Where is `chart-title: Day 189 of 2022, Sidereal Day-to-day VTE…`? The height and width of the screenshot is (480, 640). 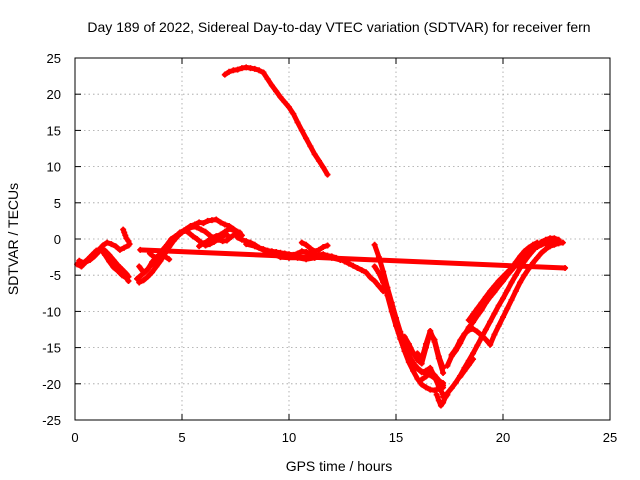 chart-title: Day 189 of 2022, Sidereal Day-to-day VTE… is located at coordinates (338, 27).